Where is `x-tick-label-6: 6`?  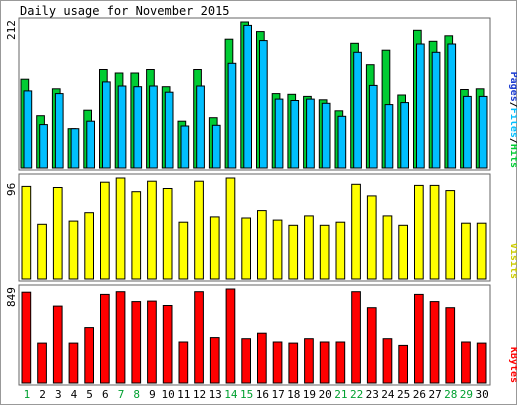
x-tick-label-6: 6 is located at coordinates (105, 394).